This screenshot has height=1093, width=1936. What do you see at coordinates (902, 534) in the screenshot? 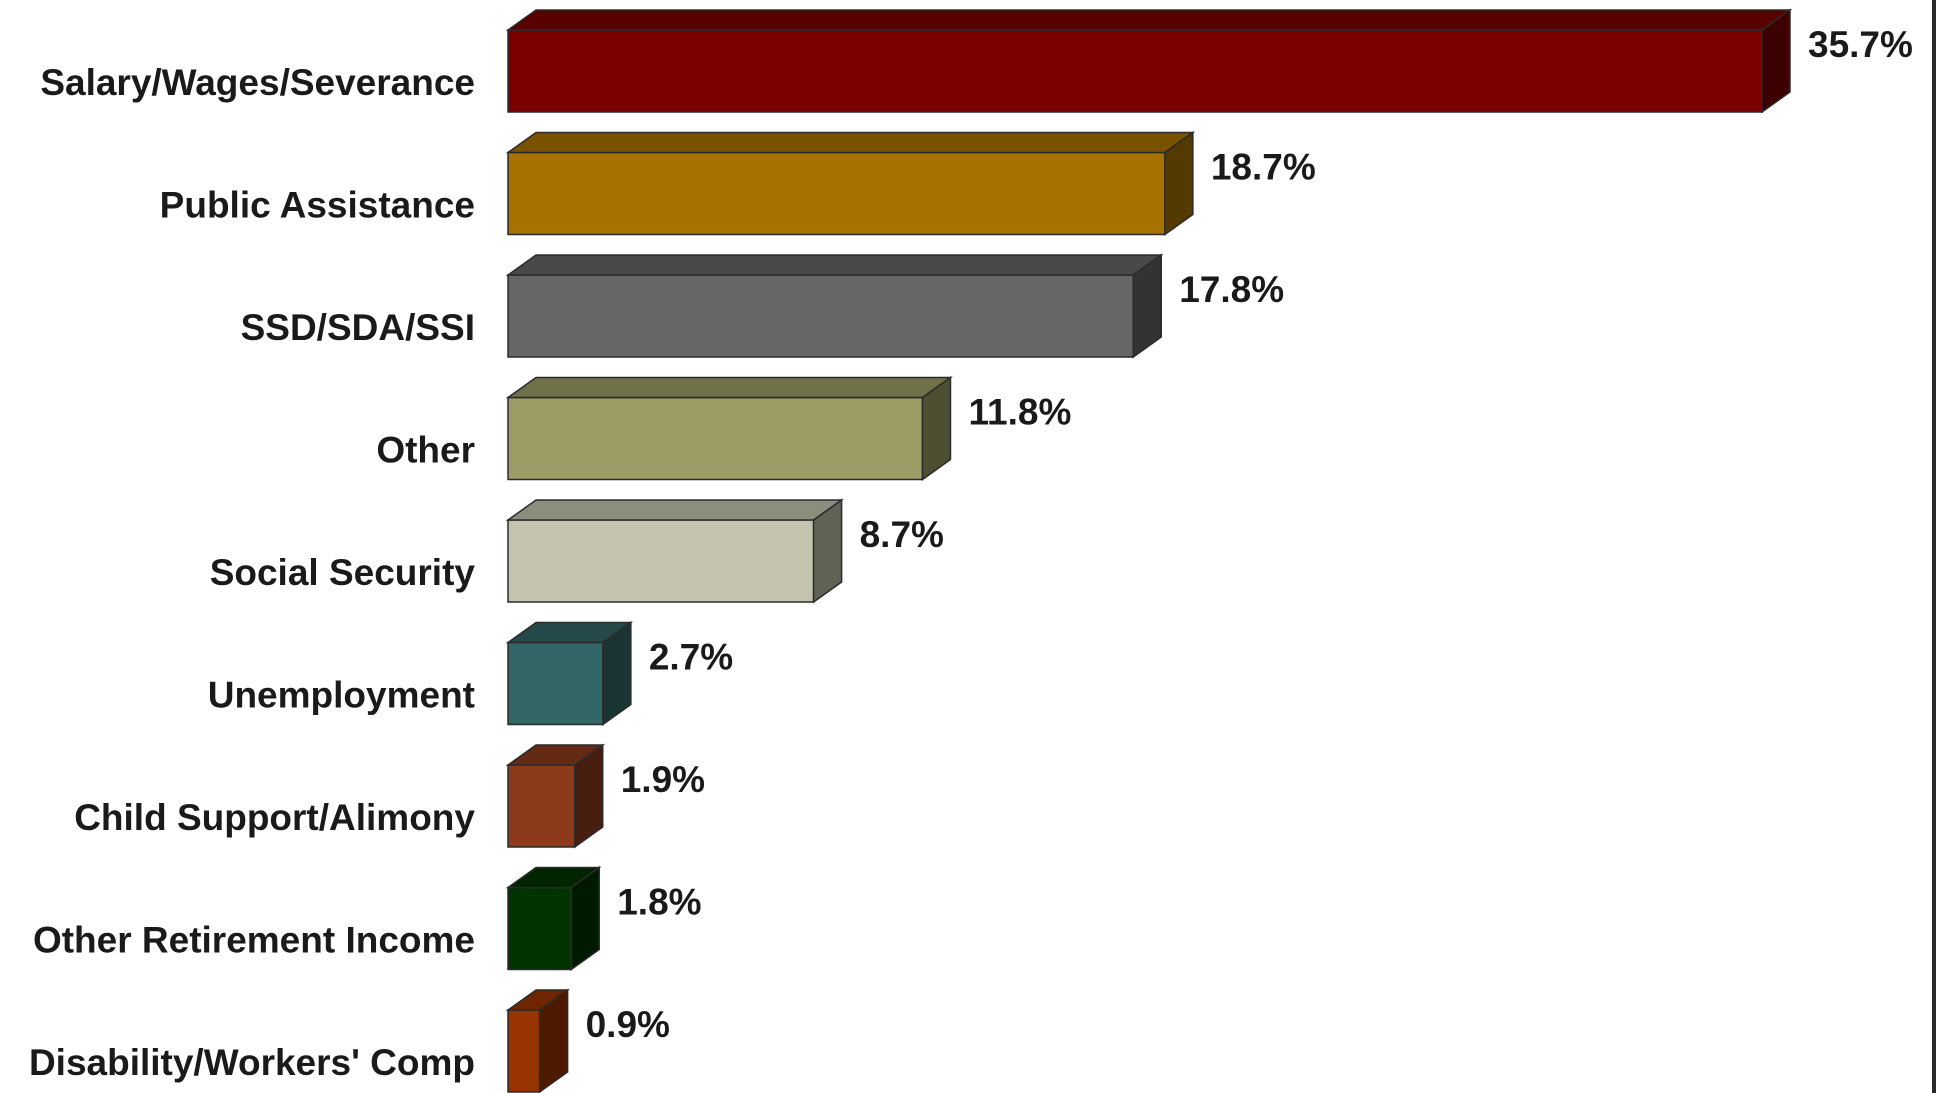
I see `value-label-social-security: 8.7%` at bounding box center [902, 534].